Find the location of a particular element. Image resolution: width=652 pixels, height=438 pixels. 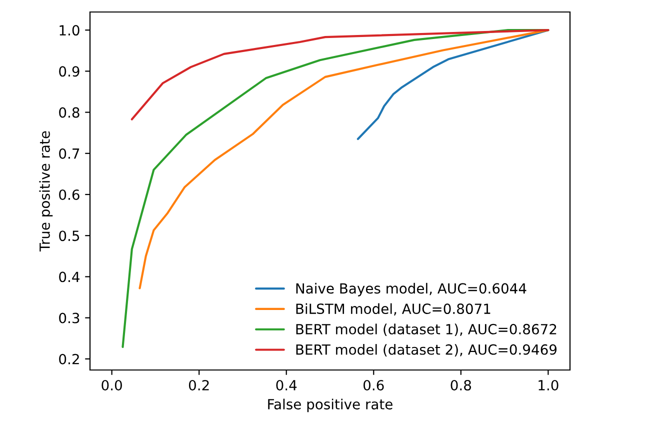

y-tick-label: 0.3 is located at coordinates (69, 318).